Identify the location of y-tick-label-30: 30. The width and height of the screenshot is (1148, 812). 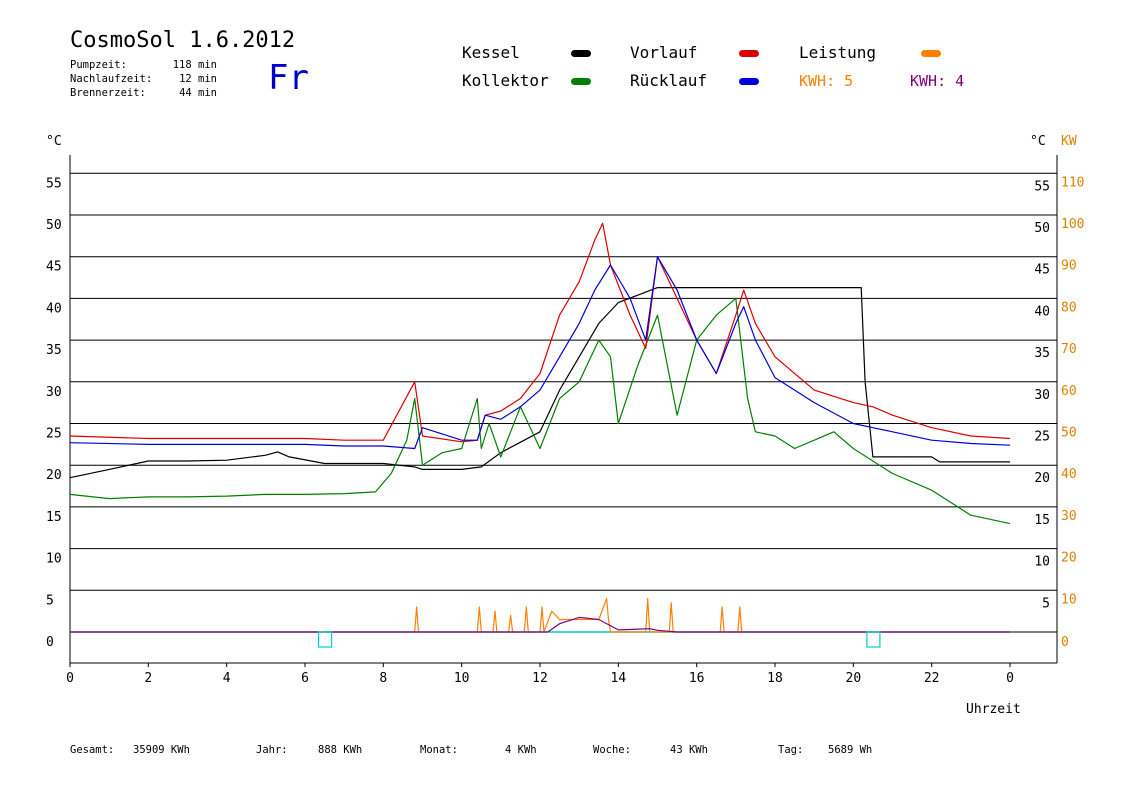
(54, 392).